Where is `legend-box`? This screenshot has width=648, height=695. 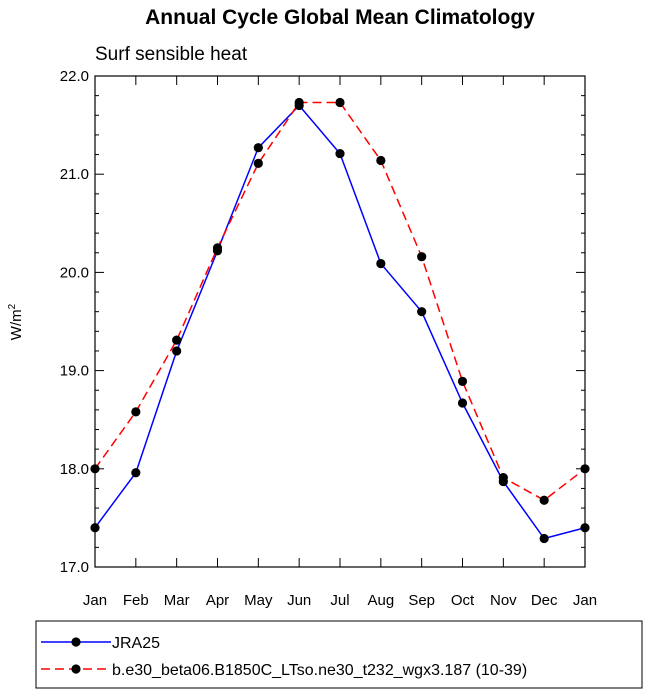 legend-box is located at coordinates (339, 654).